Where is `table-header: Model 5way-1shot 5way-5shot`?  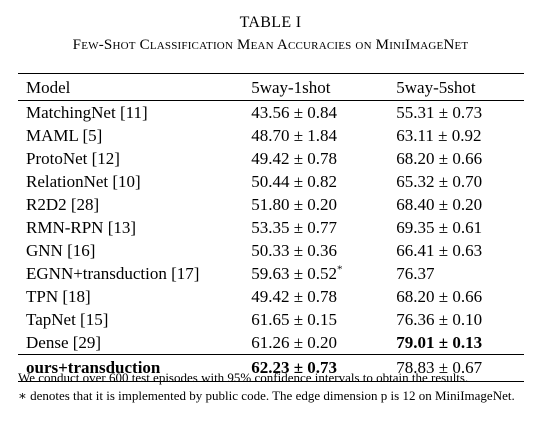
table-header: Model 5way-1shot 5way-5shot is located at coordinates (271, 87).